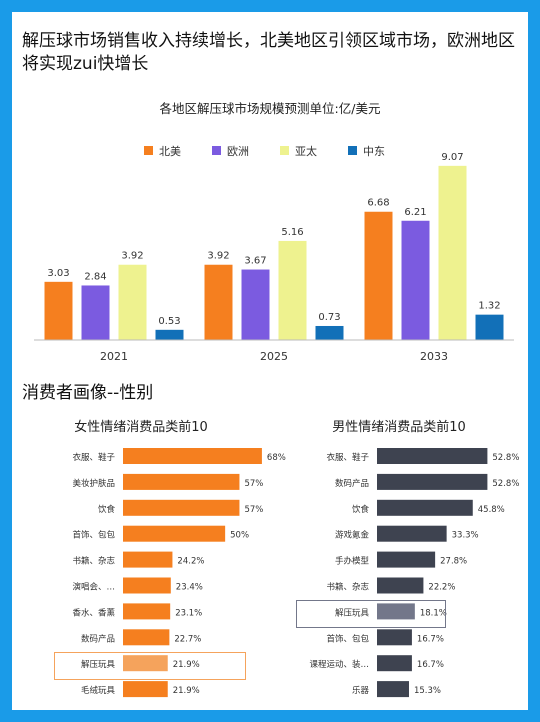 The width and height of the screenshot is (540, 722). Describe the element at coordinates (189, 588) in the screenshot. I see `bar-value-label: 23.4%` at that location.